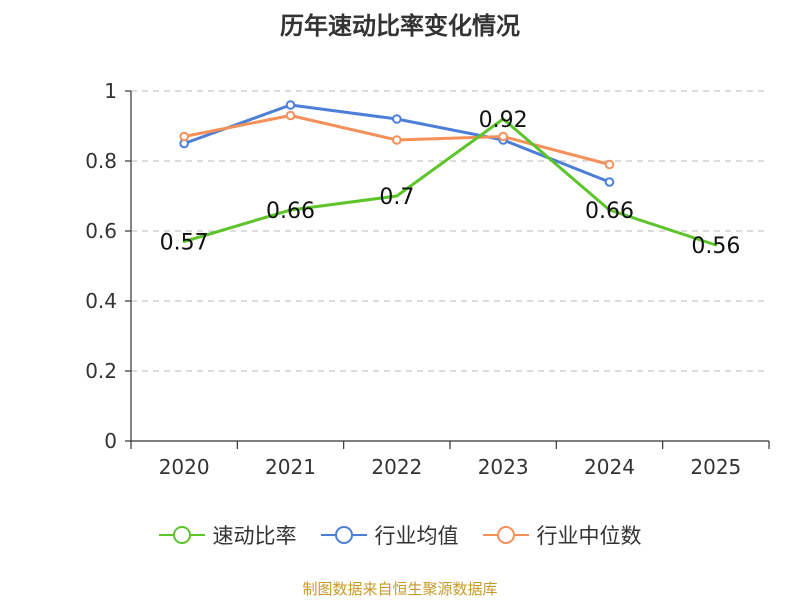  I want to click on y-tick-label: 0.2, so click(101, 371).